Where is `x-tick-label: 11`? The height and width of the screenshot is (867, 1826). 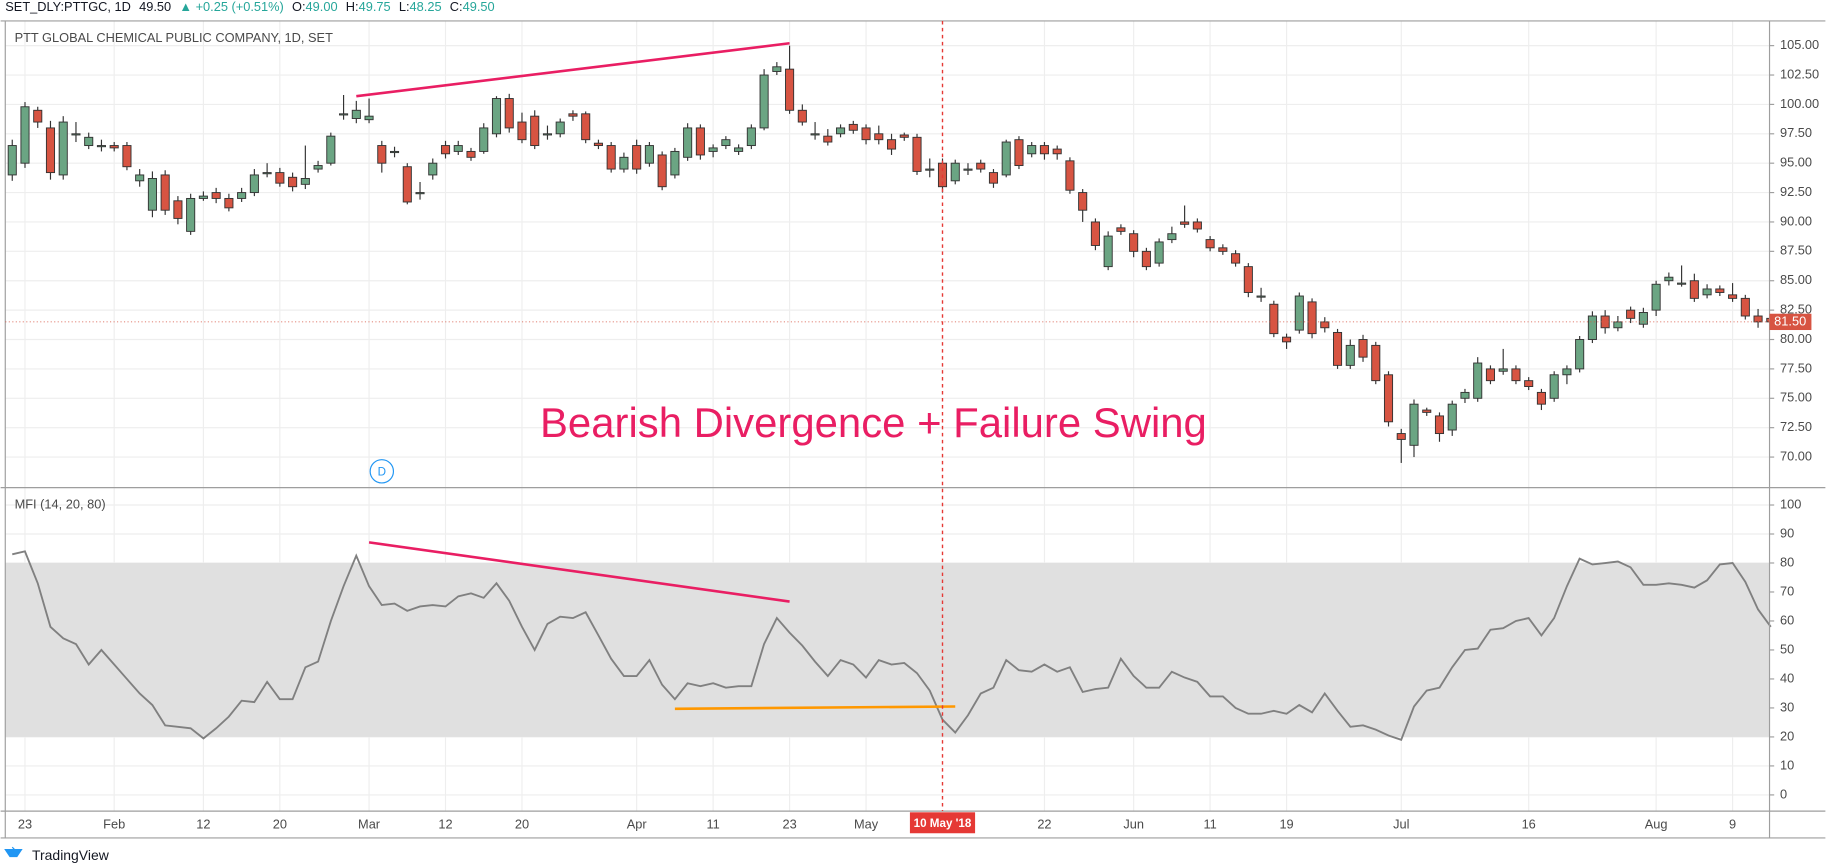
x-tick-label: 11 is located at coordinates (1209, 823).